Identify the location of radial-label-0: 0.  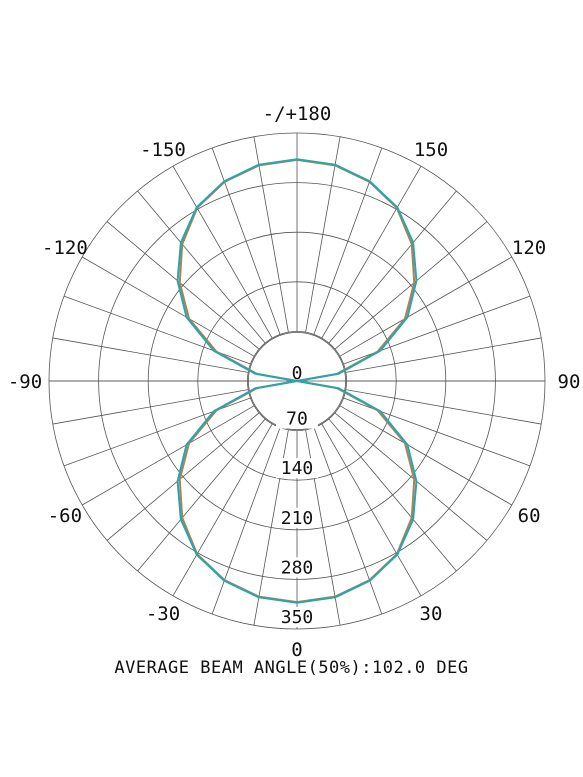
(297, 373).